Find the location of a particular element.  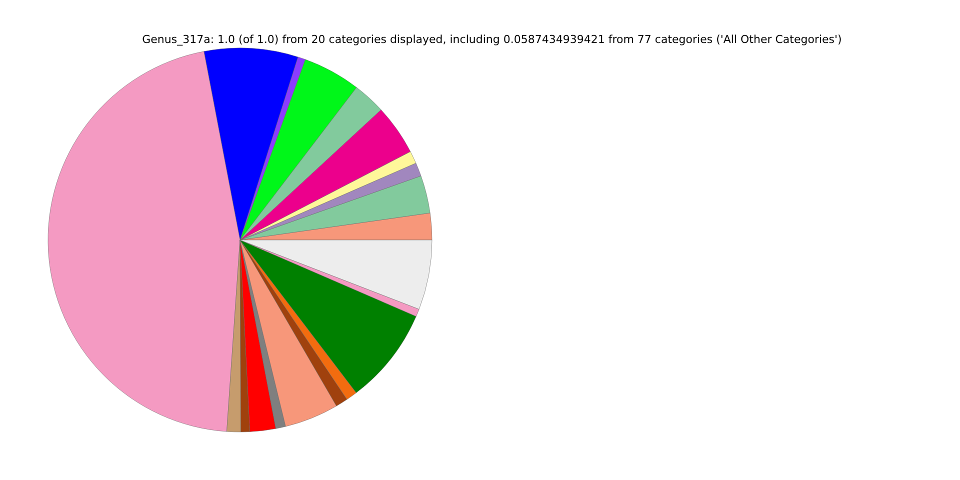

text: Genus_317a: 1.0 (of 1.0) from 20 categories displayed, including 0.0587434939421 from 77 categories ('All Other Categories') is located at coordinates (492, 39).